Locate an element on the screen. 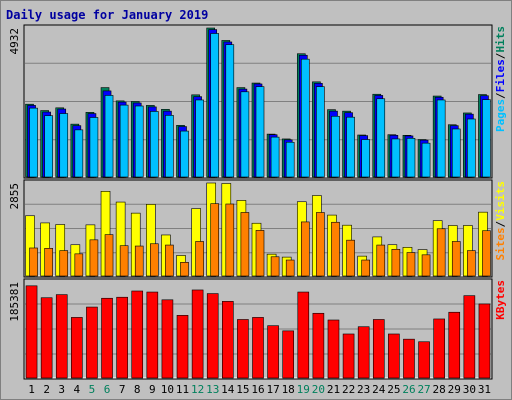  chart-title: Daily usage for January 2019 is located at coordinates (107, 15).